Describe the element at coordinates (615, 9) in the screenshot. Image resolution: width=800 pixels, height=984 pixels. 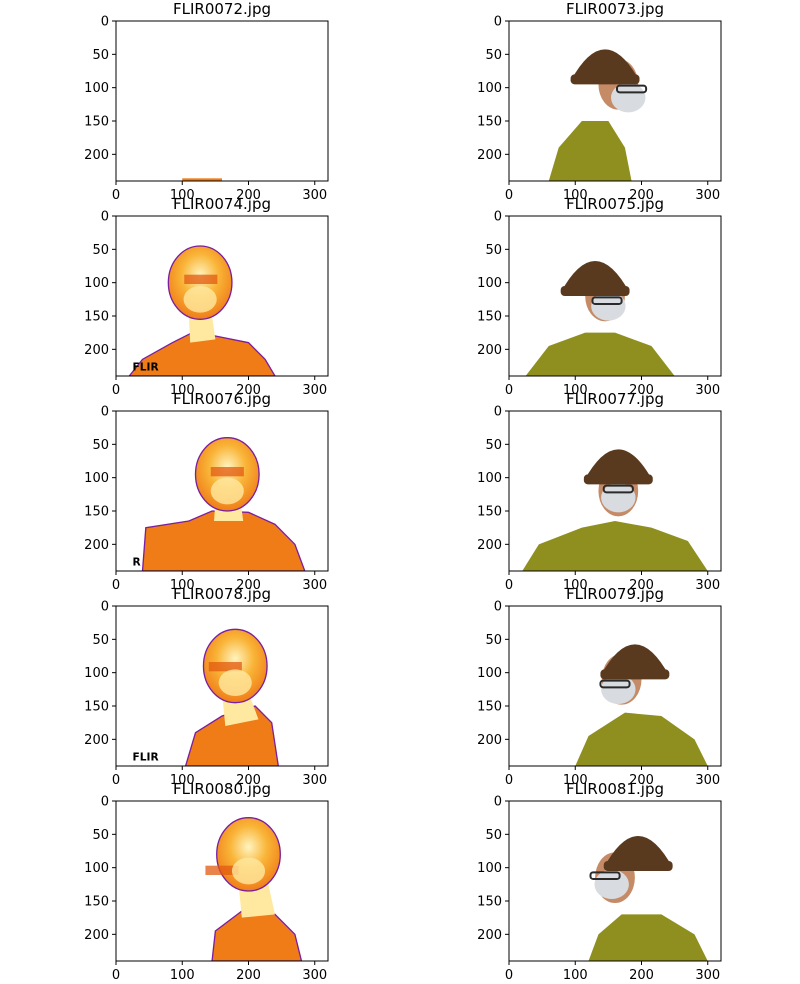
I see `panel-1-title: FLIR0073.jpg` at that location.